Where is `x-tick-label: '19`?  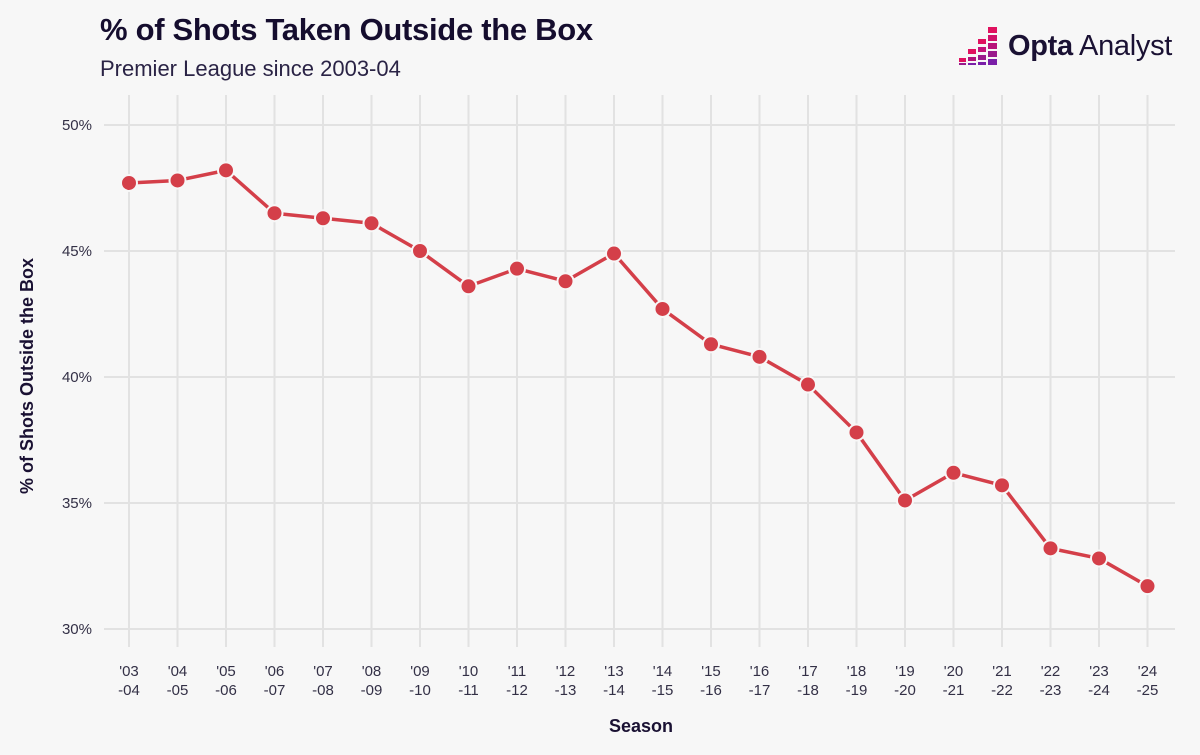
x-tick-label: '19 is located at coordinates (905, 671).